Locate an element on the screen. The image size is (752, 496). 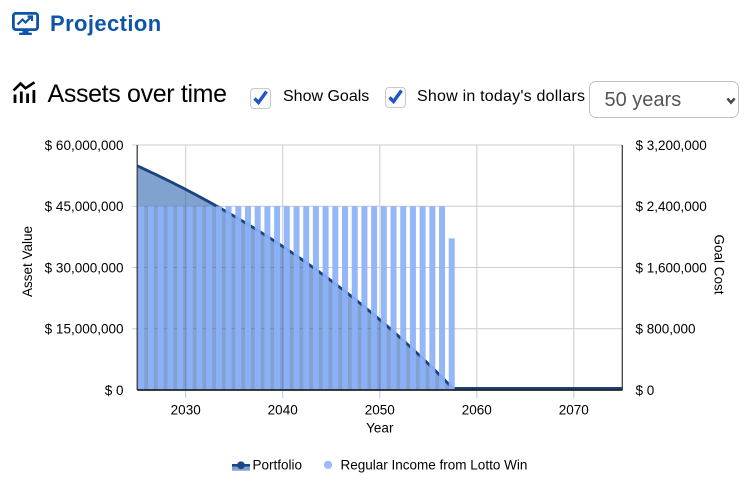
svg-text: Asset Value is located at coordinates (27, 261).